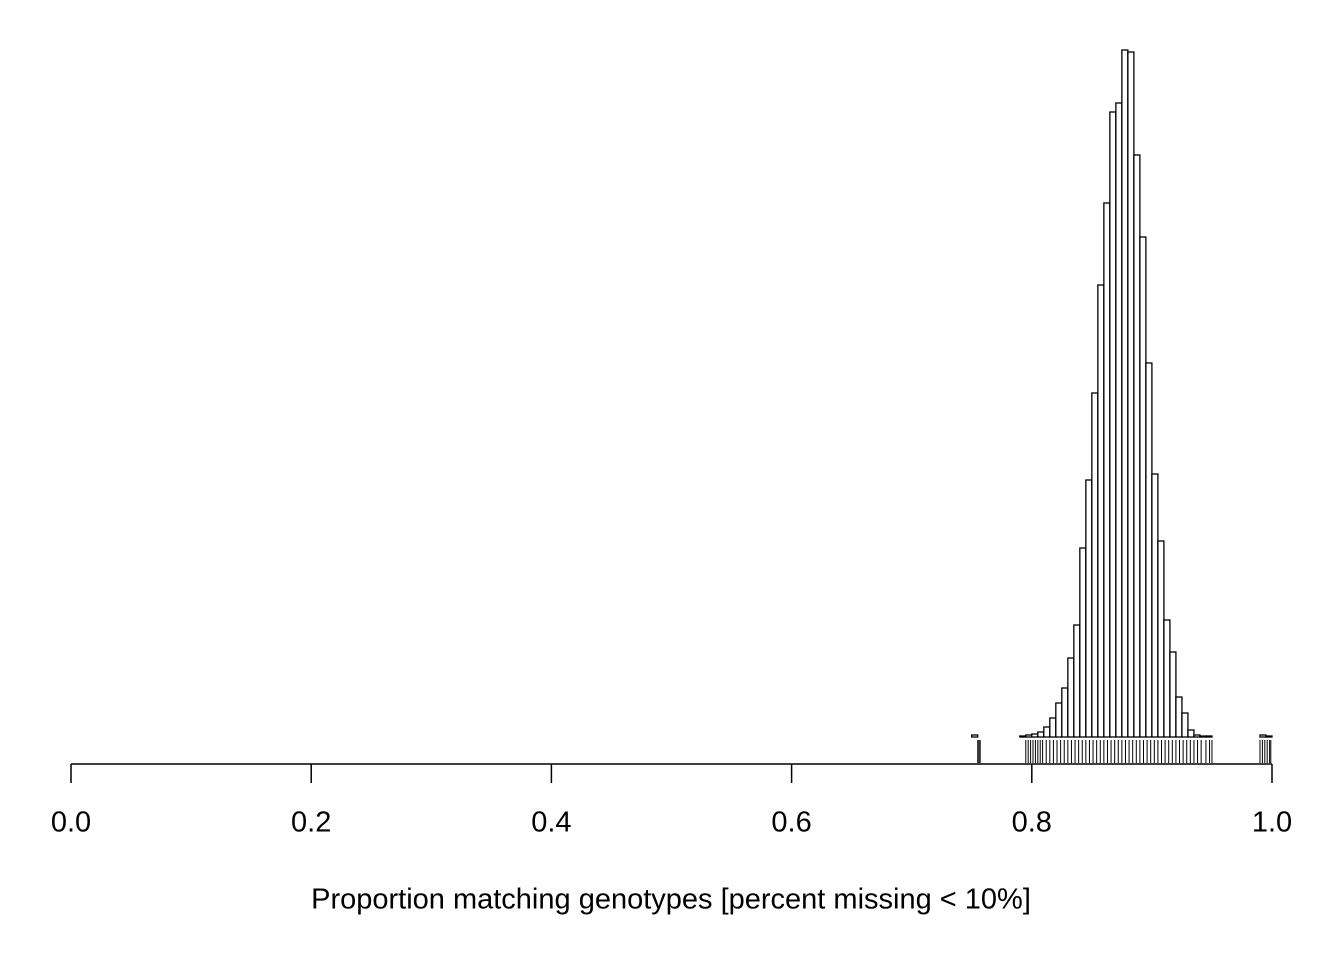 This screenshot has width=1344, height=960. I want to click on x-tick-label: 0.4, so click(551, 823).